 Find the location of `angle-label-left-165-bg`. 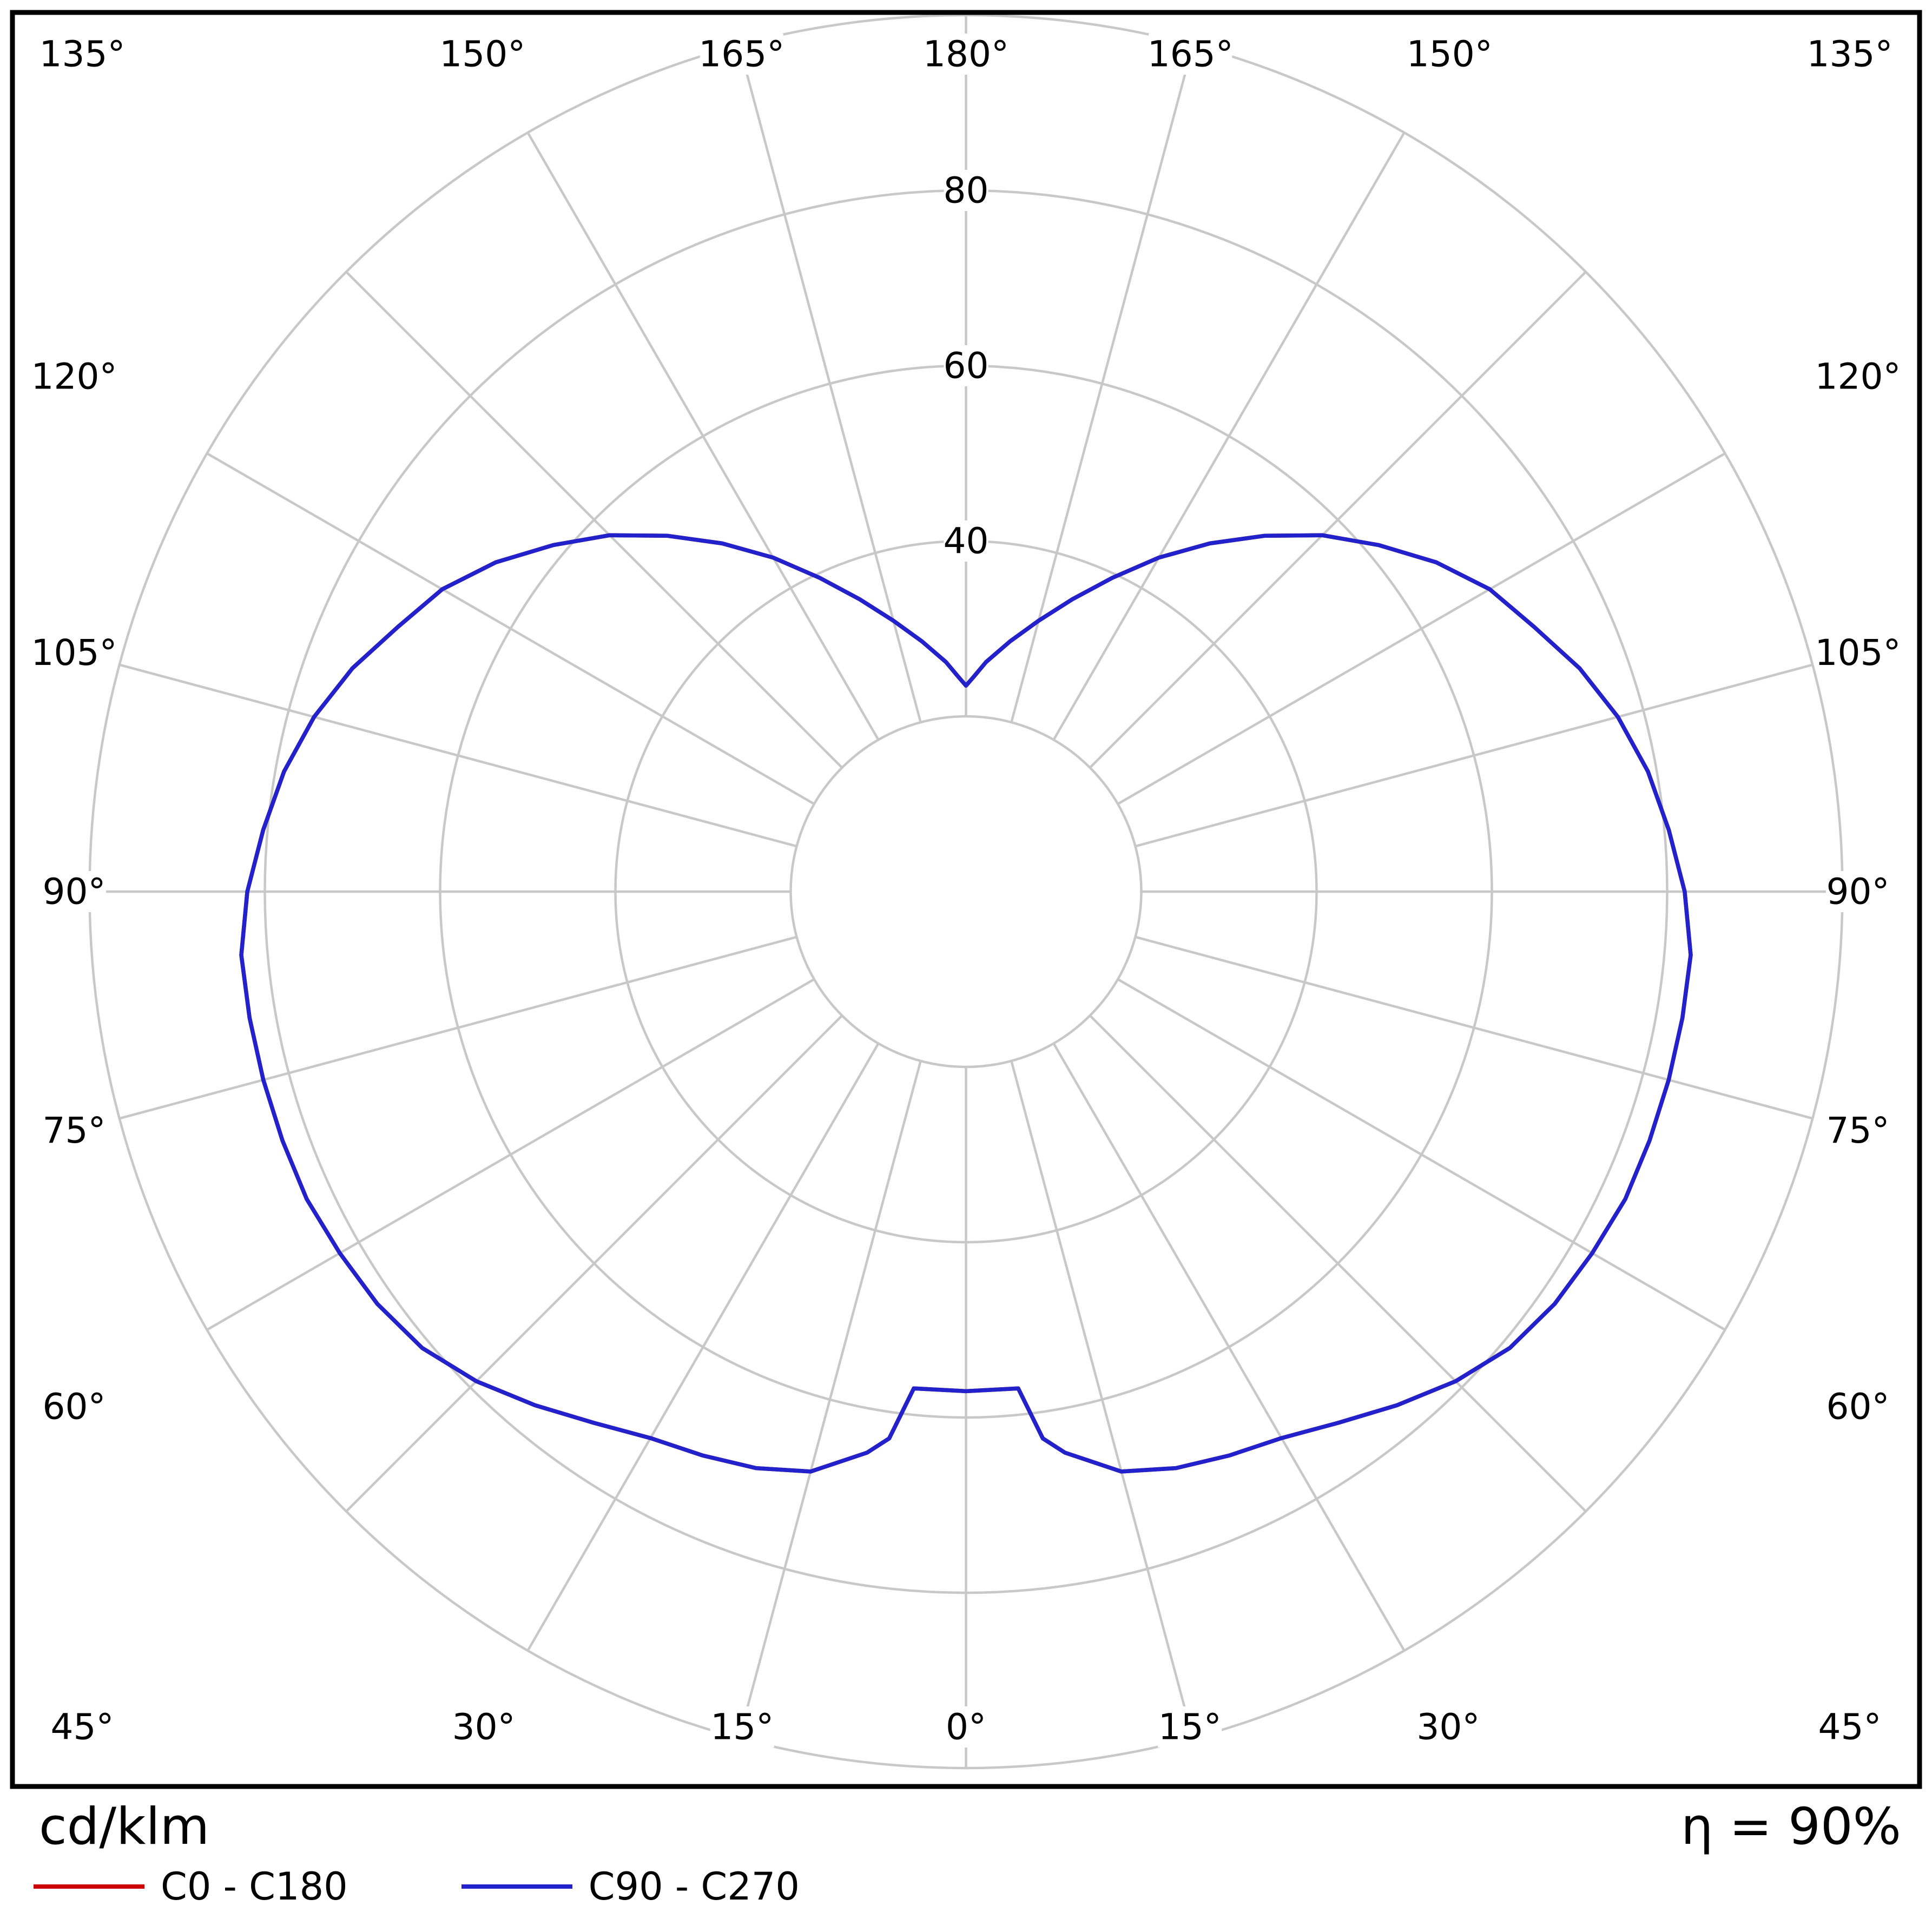

angle-label-left-165-bg is located at coordinates (741, 54).